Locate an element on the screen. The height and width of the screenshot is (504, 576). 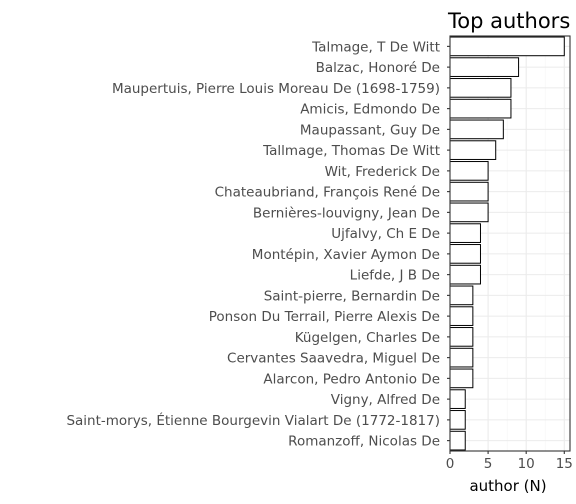
x-tick-label: 0 is located at coordinates (450, 464).